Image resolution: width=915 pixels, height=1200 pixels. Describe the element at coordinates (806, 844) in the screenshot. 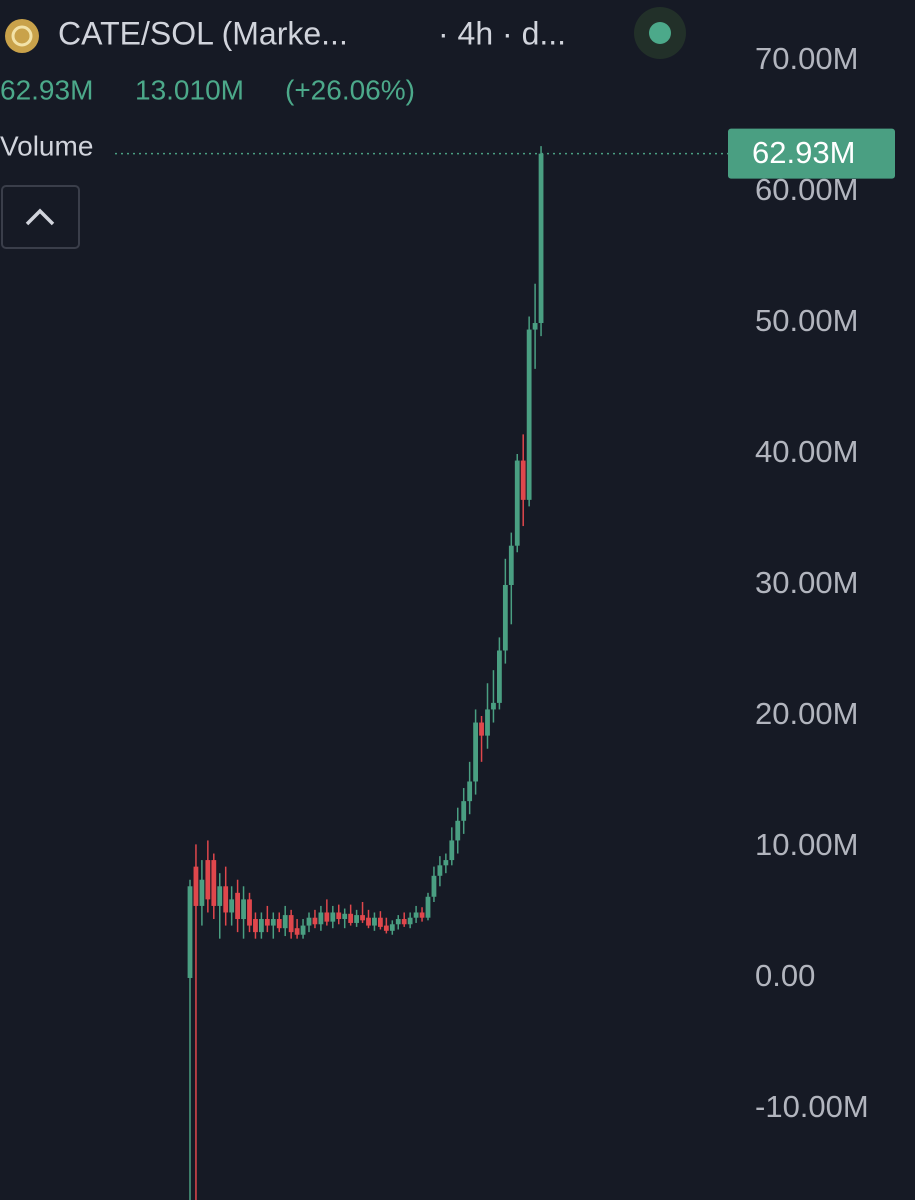

I see `y-tick-label: 10.00M` at that location.